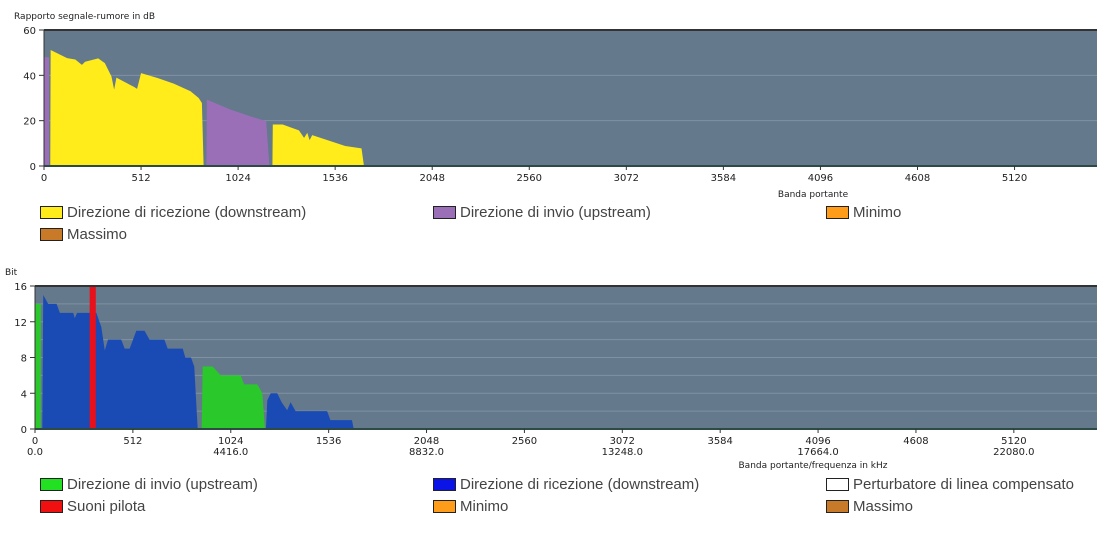  What do you see at coordinates (29, 76) in the screenshot?
I see `y-tick-label: 40` at bounding box center [29, 76].